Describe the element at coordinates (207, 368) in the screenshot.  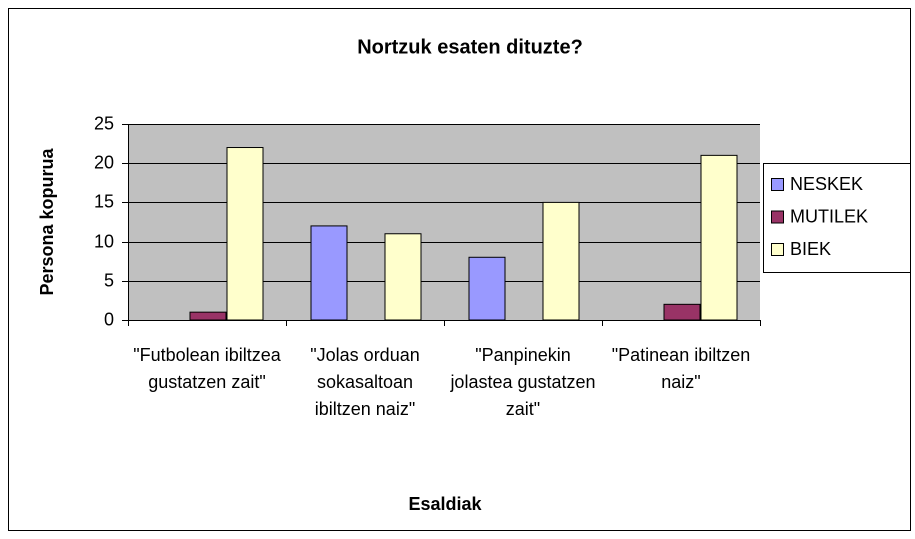
I see `x-tick-label: "Futbolean ibiltzea gustatzen zait"` at that location.